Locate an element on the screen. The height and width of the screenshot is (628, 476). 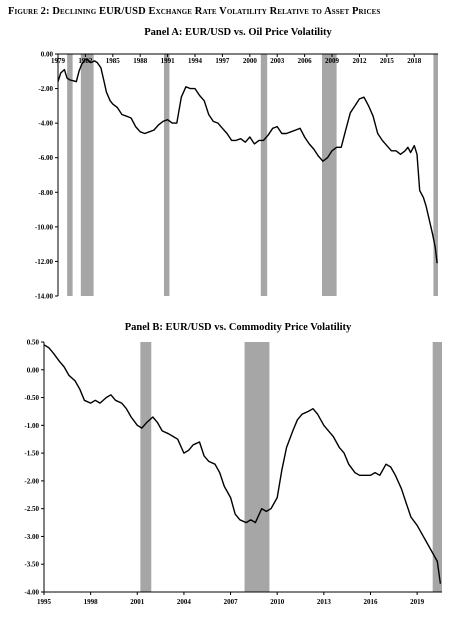
panel-a-y-tick-label: -8.00 is located at coordinates (45, 193).